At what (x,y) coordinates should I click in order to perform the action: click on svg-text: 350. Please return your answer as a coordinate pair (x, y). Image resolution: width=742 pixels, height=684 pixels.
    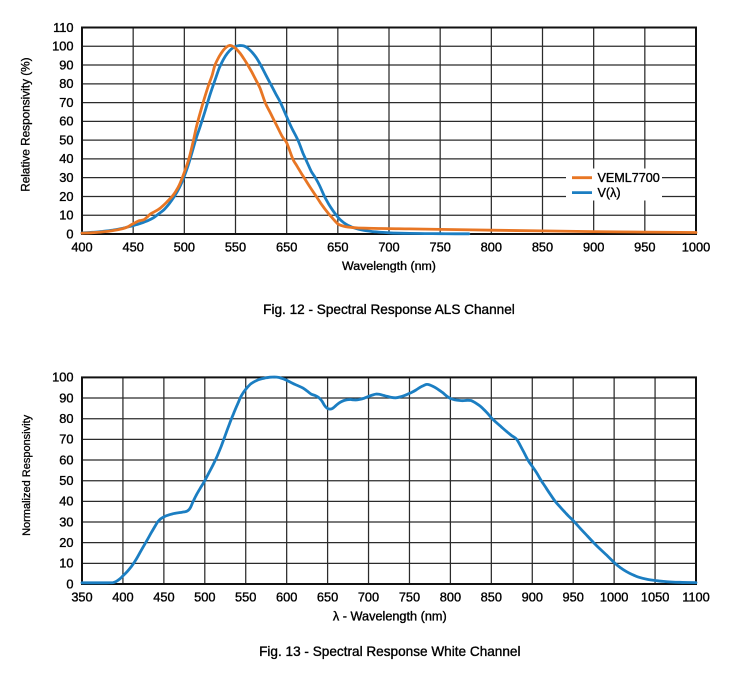
    Looking at the image, I should click on (81, 597).